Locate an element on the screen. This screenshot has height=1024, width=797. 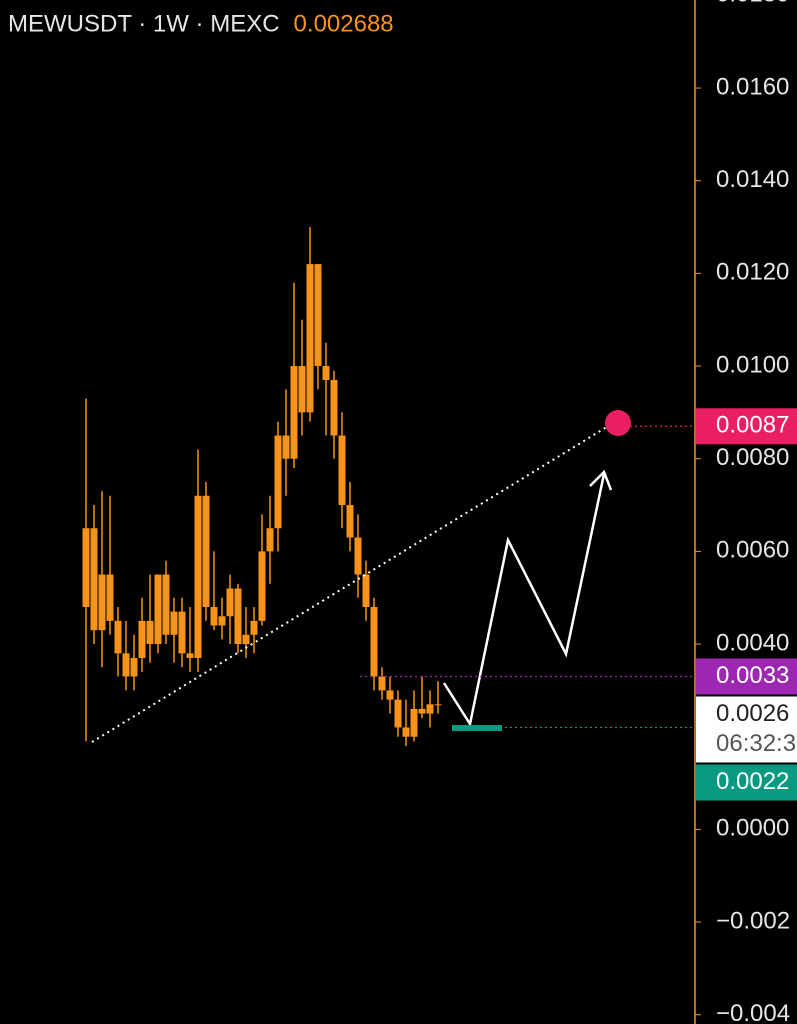
arrow-head is located at coordinates (601, 480).